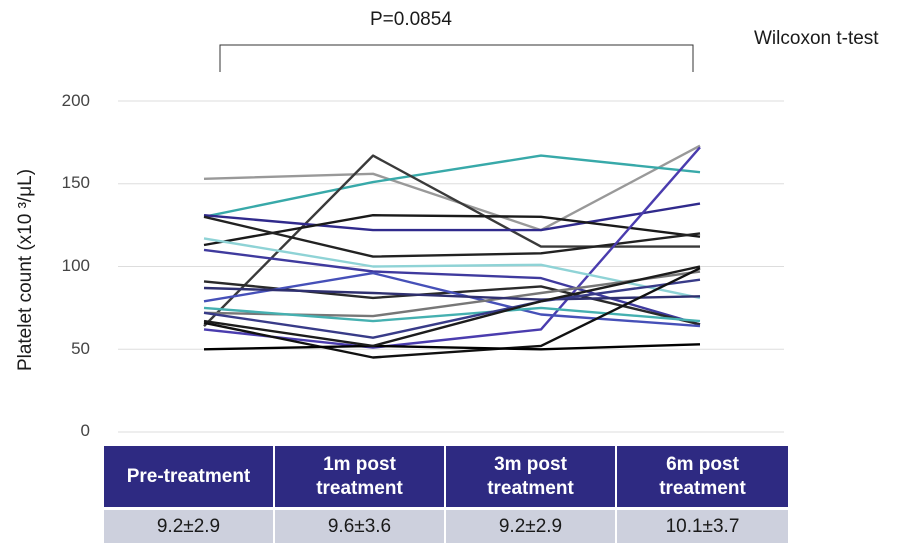  Describe the element at coordinates (189, 476) in the screenshot. I see `table-header-cell: Pre-treatment` at that location.